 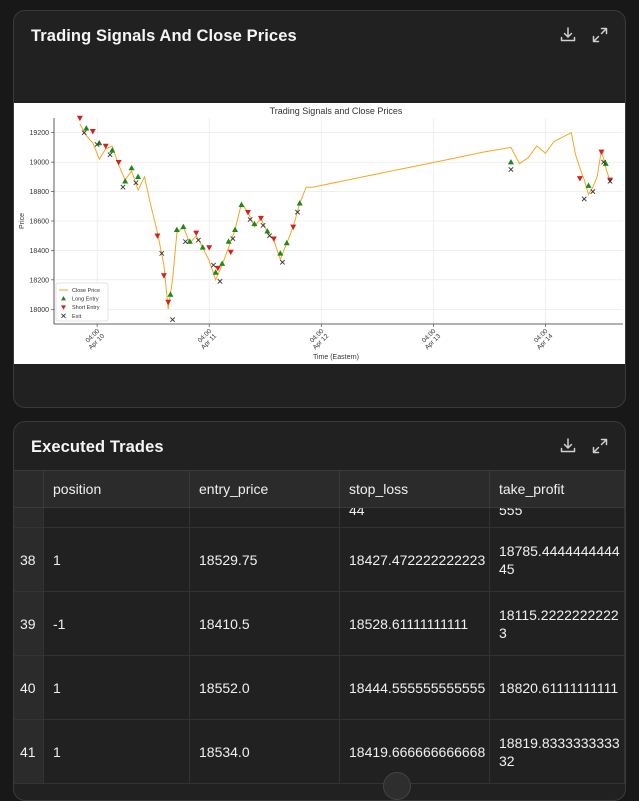 I want to click on column-header-entry-price: entry_price, so click(x=265, y=489).